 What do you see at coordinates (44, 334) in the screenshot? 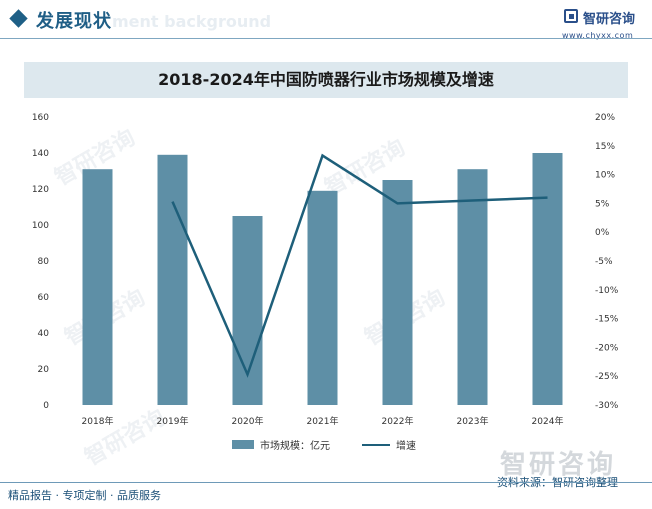
I see `y-left-tick-label: 40` at bounding box center [44, 334].